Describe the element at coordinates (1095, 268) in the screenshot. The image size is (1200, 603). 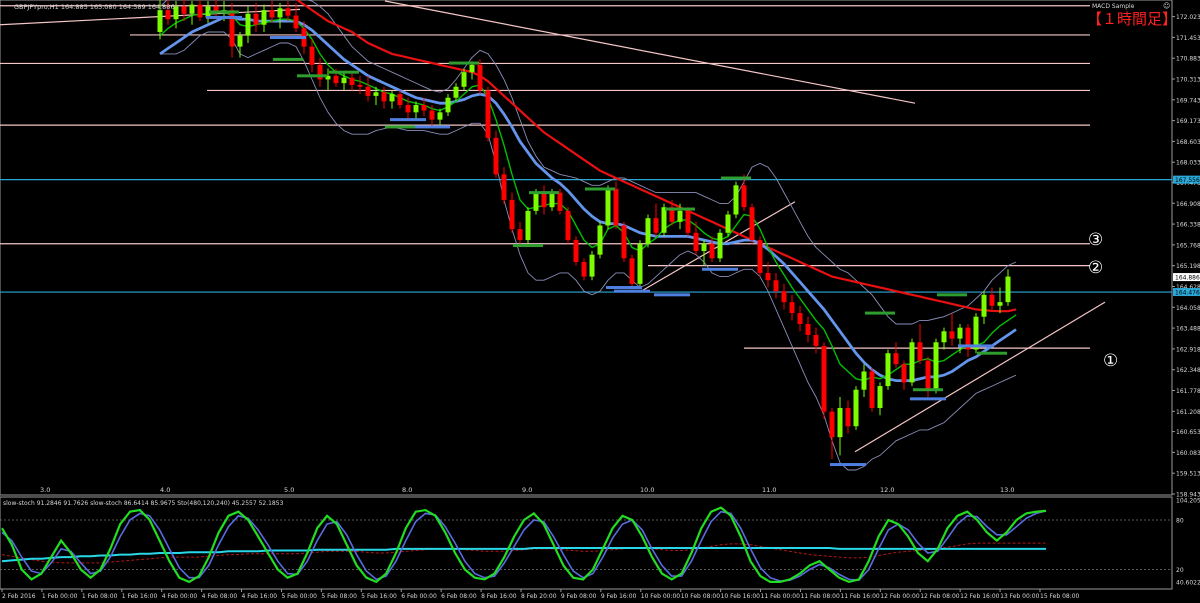
I see `annotation-two: ②` at that location.